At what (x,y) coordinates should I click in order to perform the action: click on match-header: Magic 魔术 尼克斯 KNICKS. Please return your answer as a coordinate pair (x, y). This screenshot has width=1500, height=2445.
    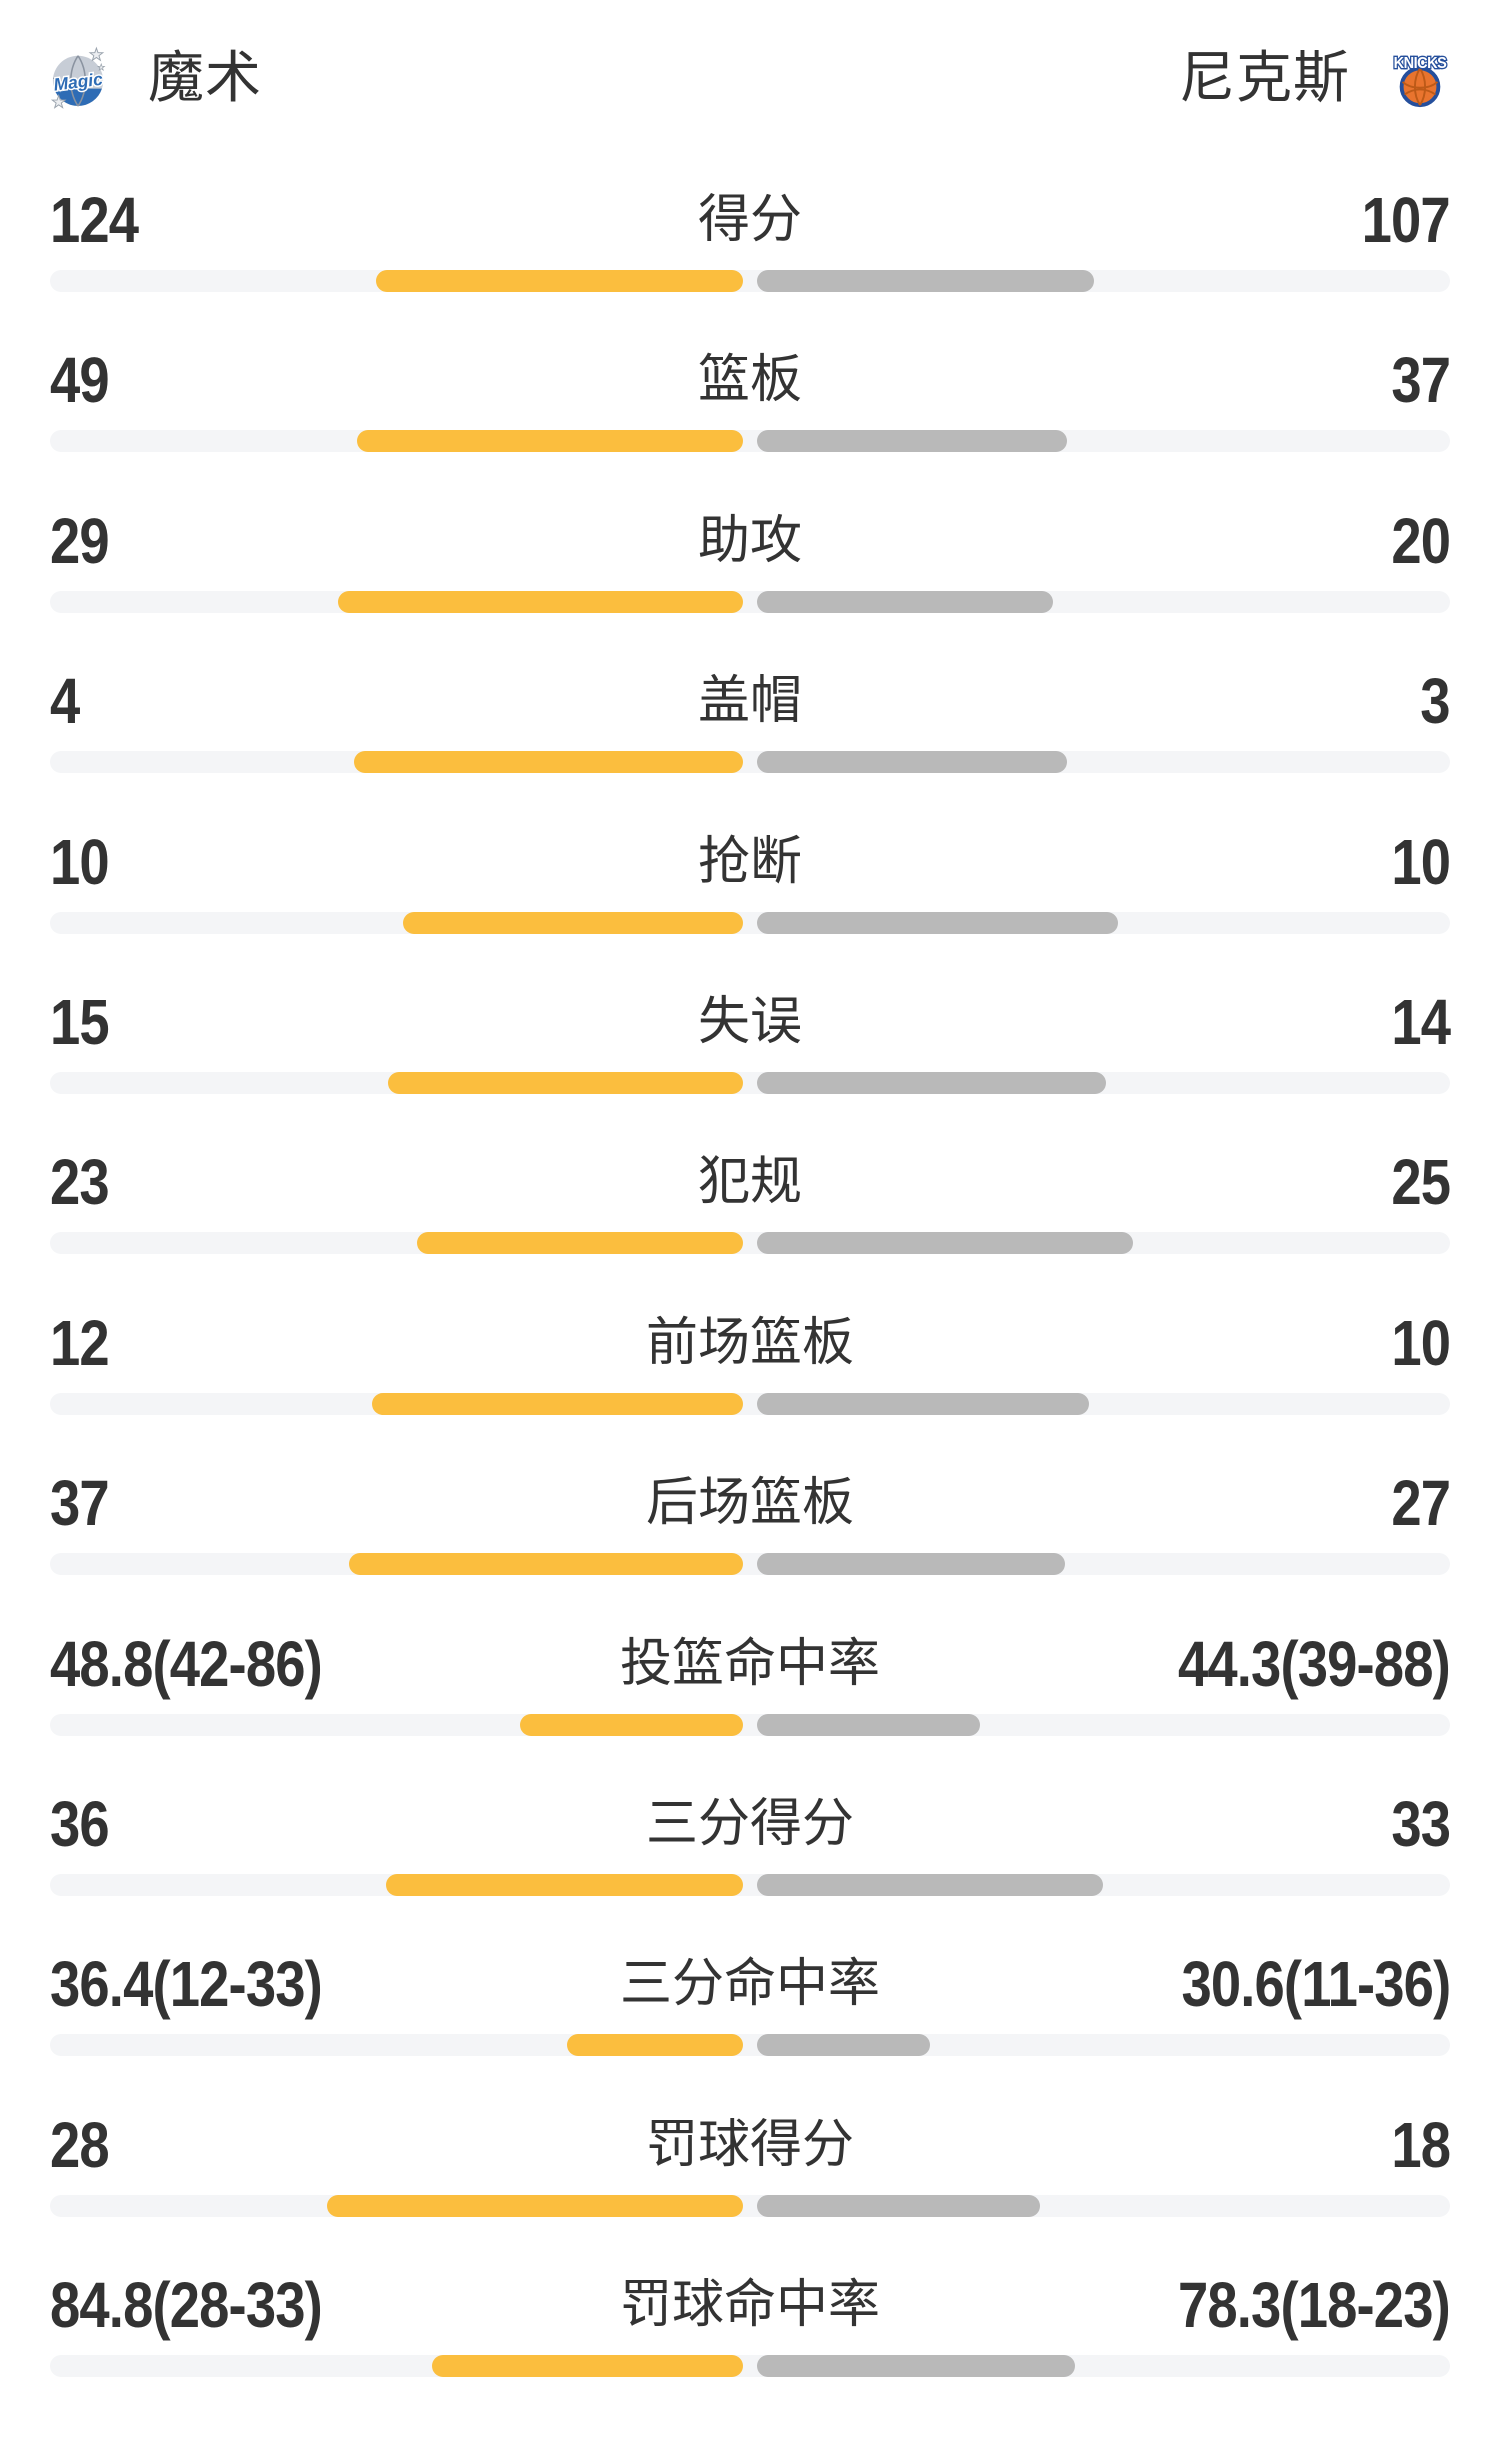
    Looking at the image, I should click on (750, 77).